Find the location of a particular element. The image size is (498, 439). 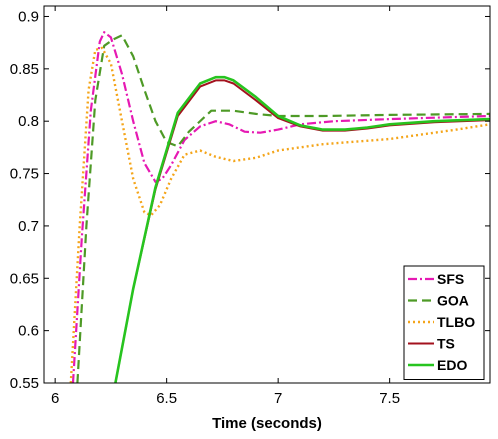

x-tick-label: 7.5 is located at coordinates (389, 398).